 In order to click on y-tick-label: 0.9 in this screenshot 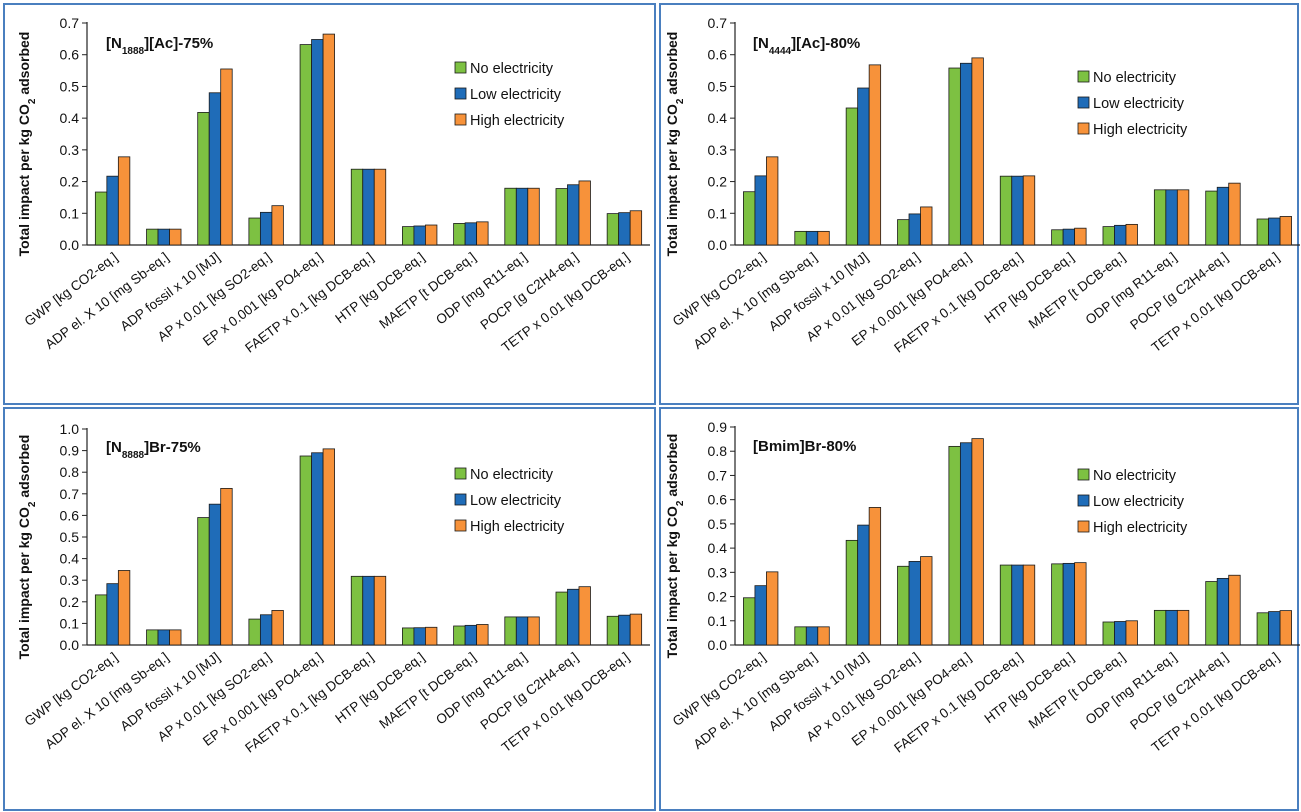, I will do `click(718, 427)`.